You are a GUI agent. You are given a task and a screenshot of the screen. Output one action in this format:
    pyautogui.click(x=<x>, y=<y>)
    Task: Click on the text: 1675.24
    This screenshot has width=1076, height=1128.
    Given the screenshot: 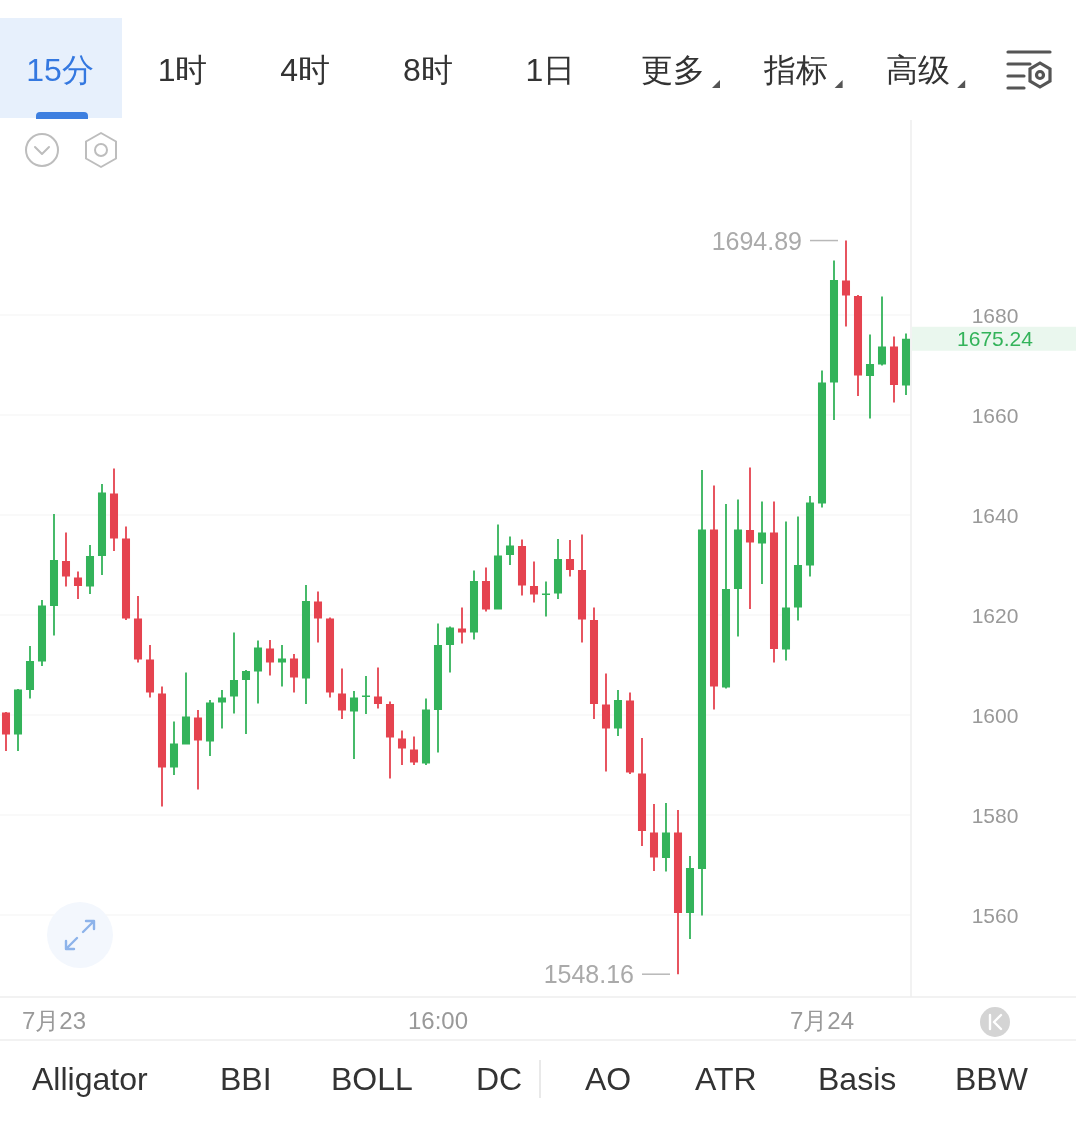 What is the action you would take?
    pyautogui.click(x=995, y=339)
    